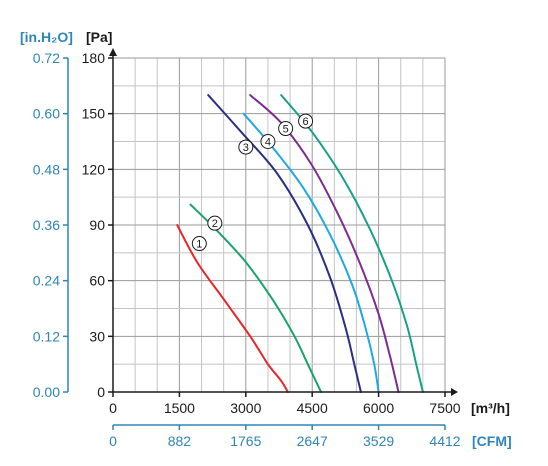  I want to click on y-secondary-tick-label: 0.36, so click(46, 225).